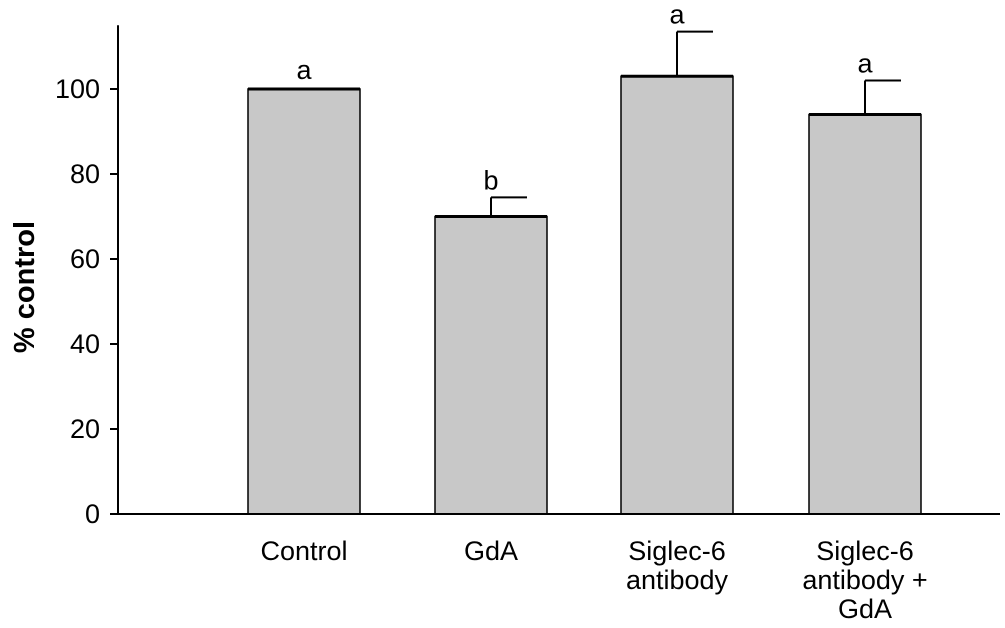 This screenshot has width=1005, height=628. What do you see at coordinates (85, 429) in the screenshot?
I see `y-tick-label-1: 20` at bounding box center [85, 429].